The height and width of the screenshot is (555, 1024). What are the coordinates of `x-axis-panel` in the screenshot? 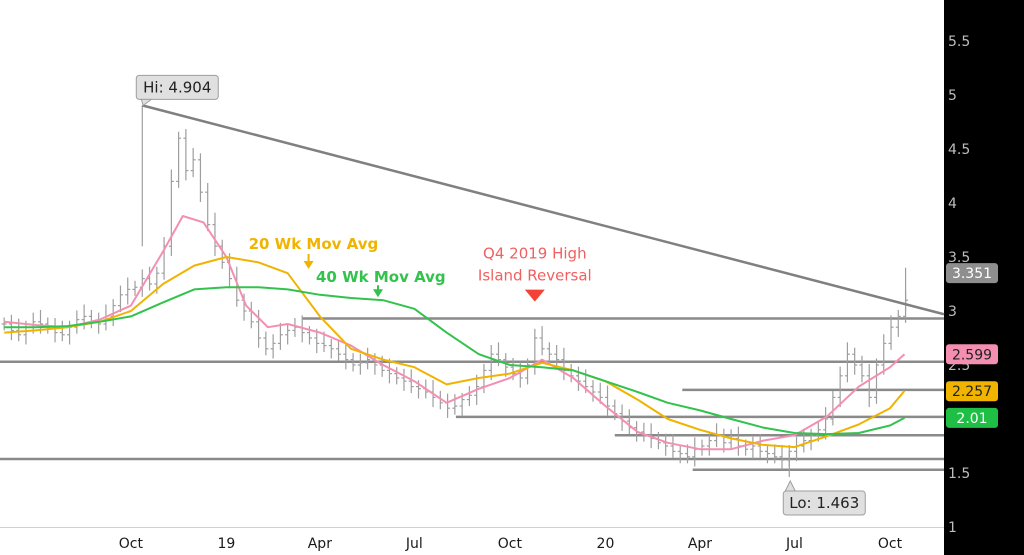 It's located at (472, 541).